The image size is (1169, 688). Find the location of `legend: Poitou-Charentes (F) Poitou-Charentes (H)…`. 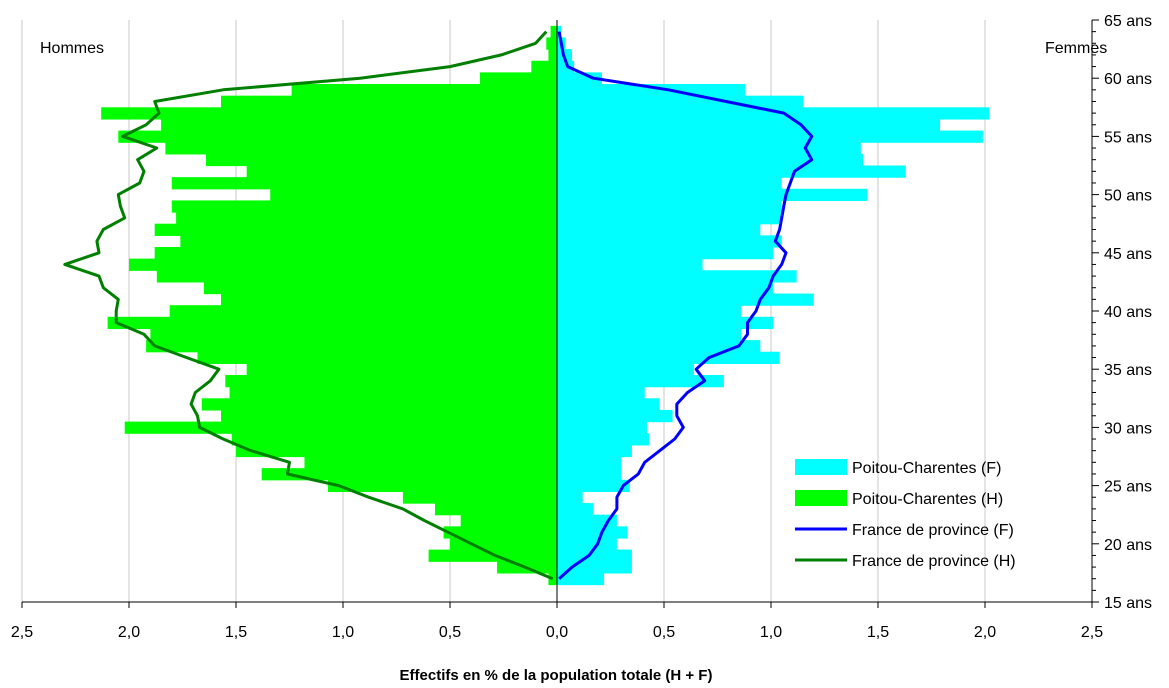

legend: Poitou-Charentes (F) Poitou-Charentes (H)… is located at coordinates (905, 514).